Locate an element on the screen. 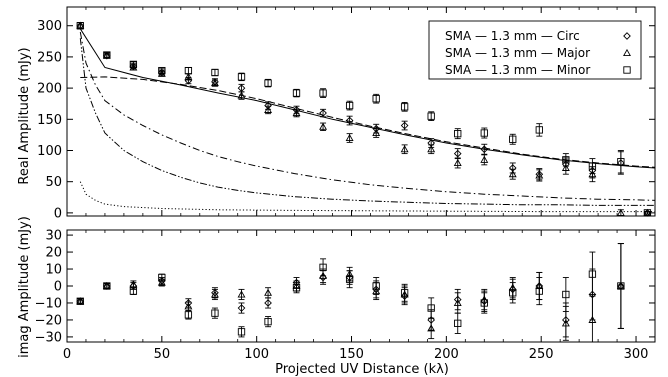  bottom-x-tick-label: 250 is located at coordinates (541, 354).